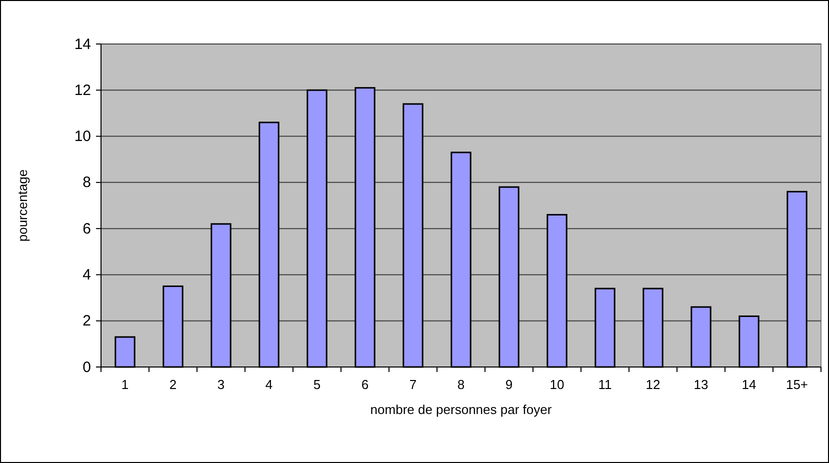  What do you see at coordinates (86, 321) in the screenshot?
I see `y-tick-label: 2` at bounding box center [86, 321].